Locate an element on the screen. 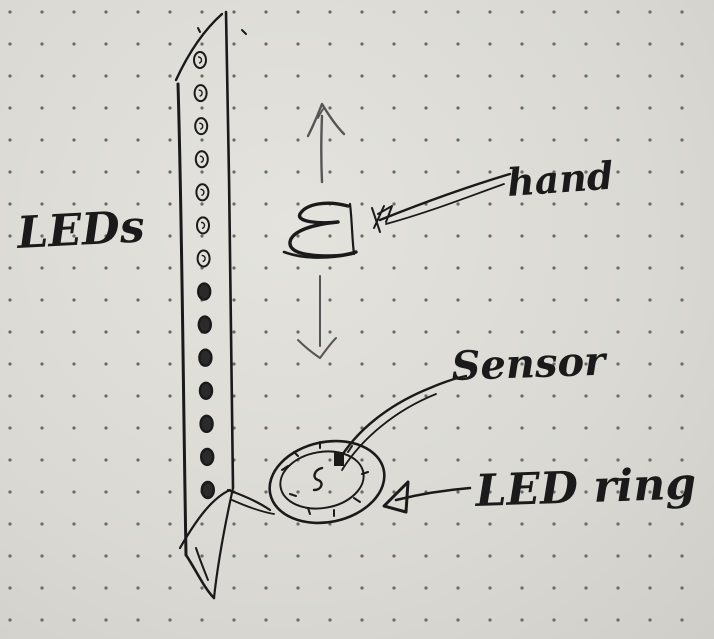 The width and height of the screenshot is (714, 639). led-strip-fold-edge is located at coordinates (223, 543).